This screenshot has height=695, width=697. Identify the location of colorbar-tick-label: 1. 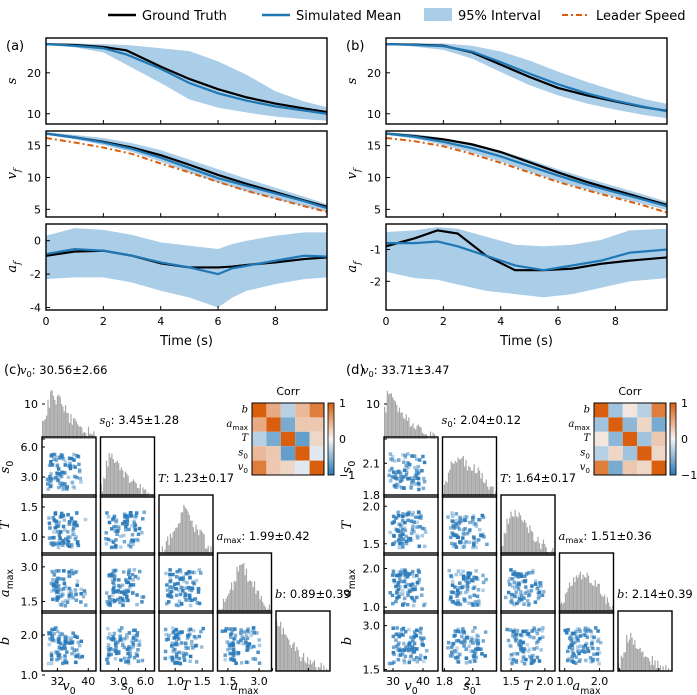
(342, 403).